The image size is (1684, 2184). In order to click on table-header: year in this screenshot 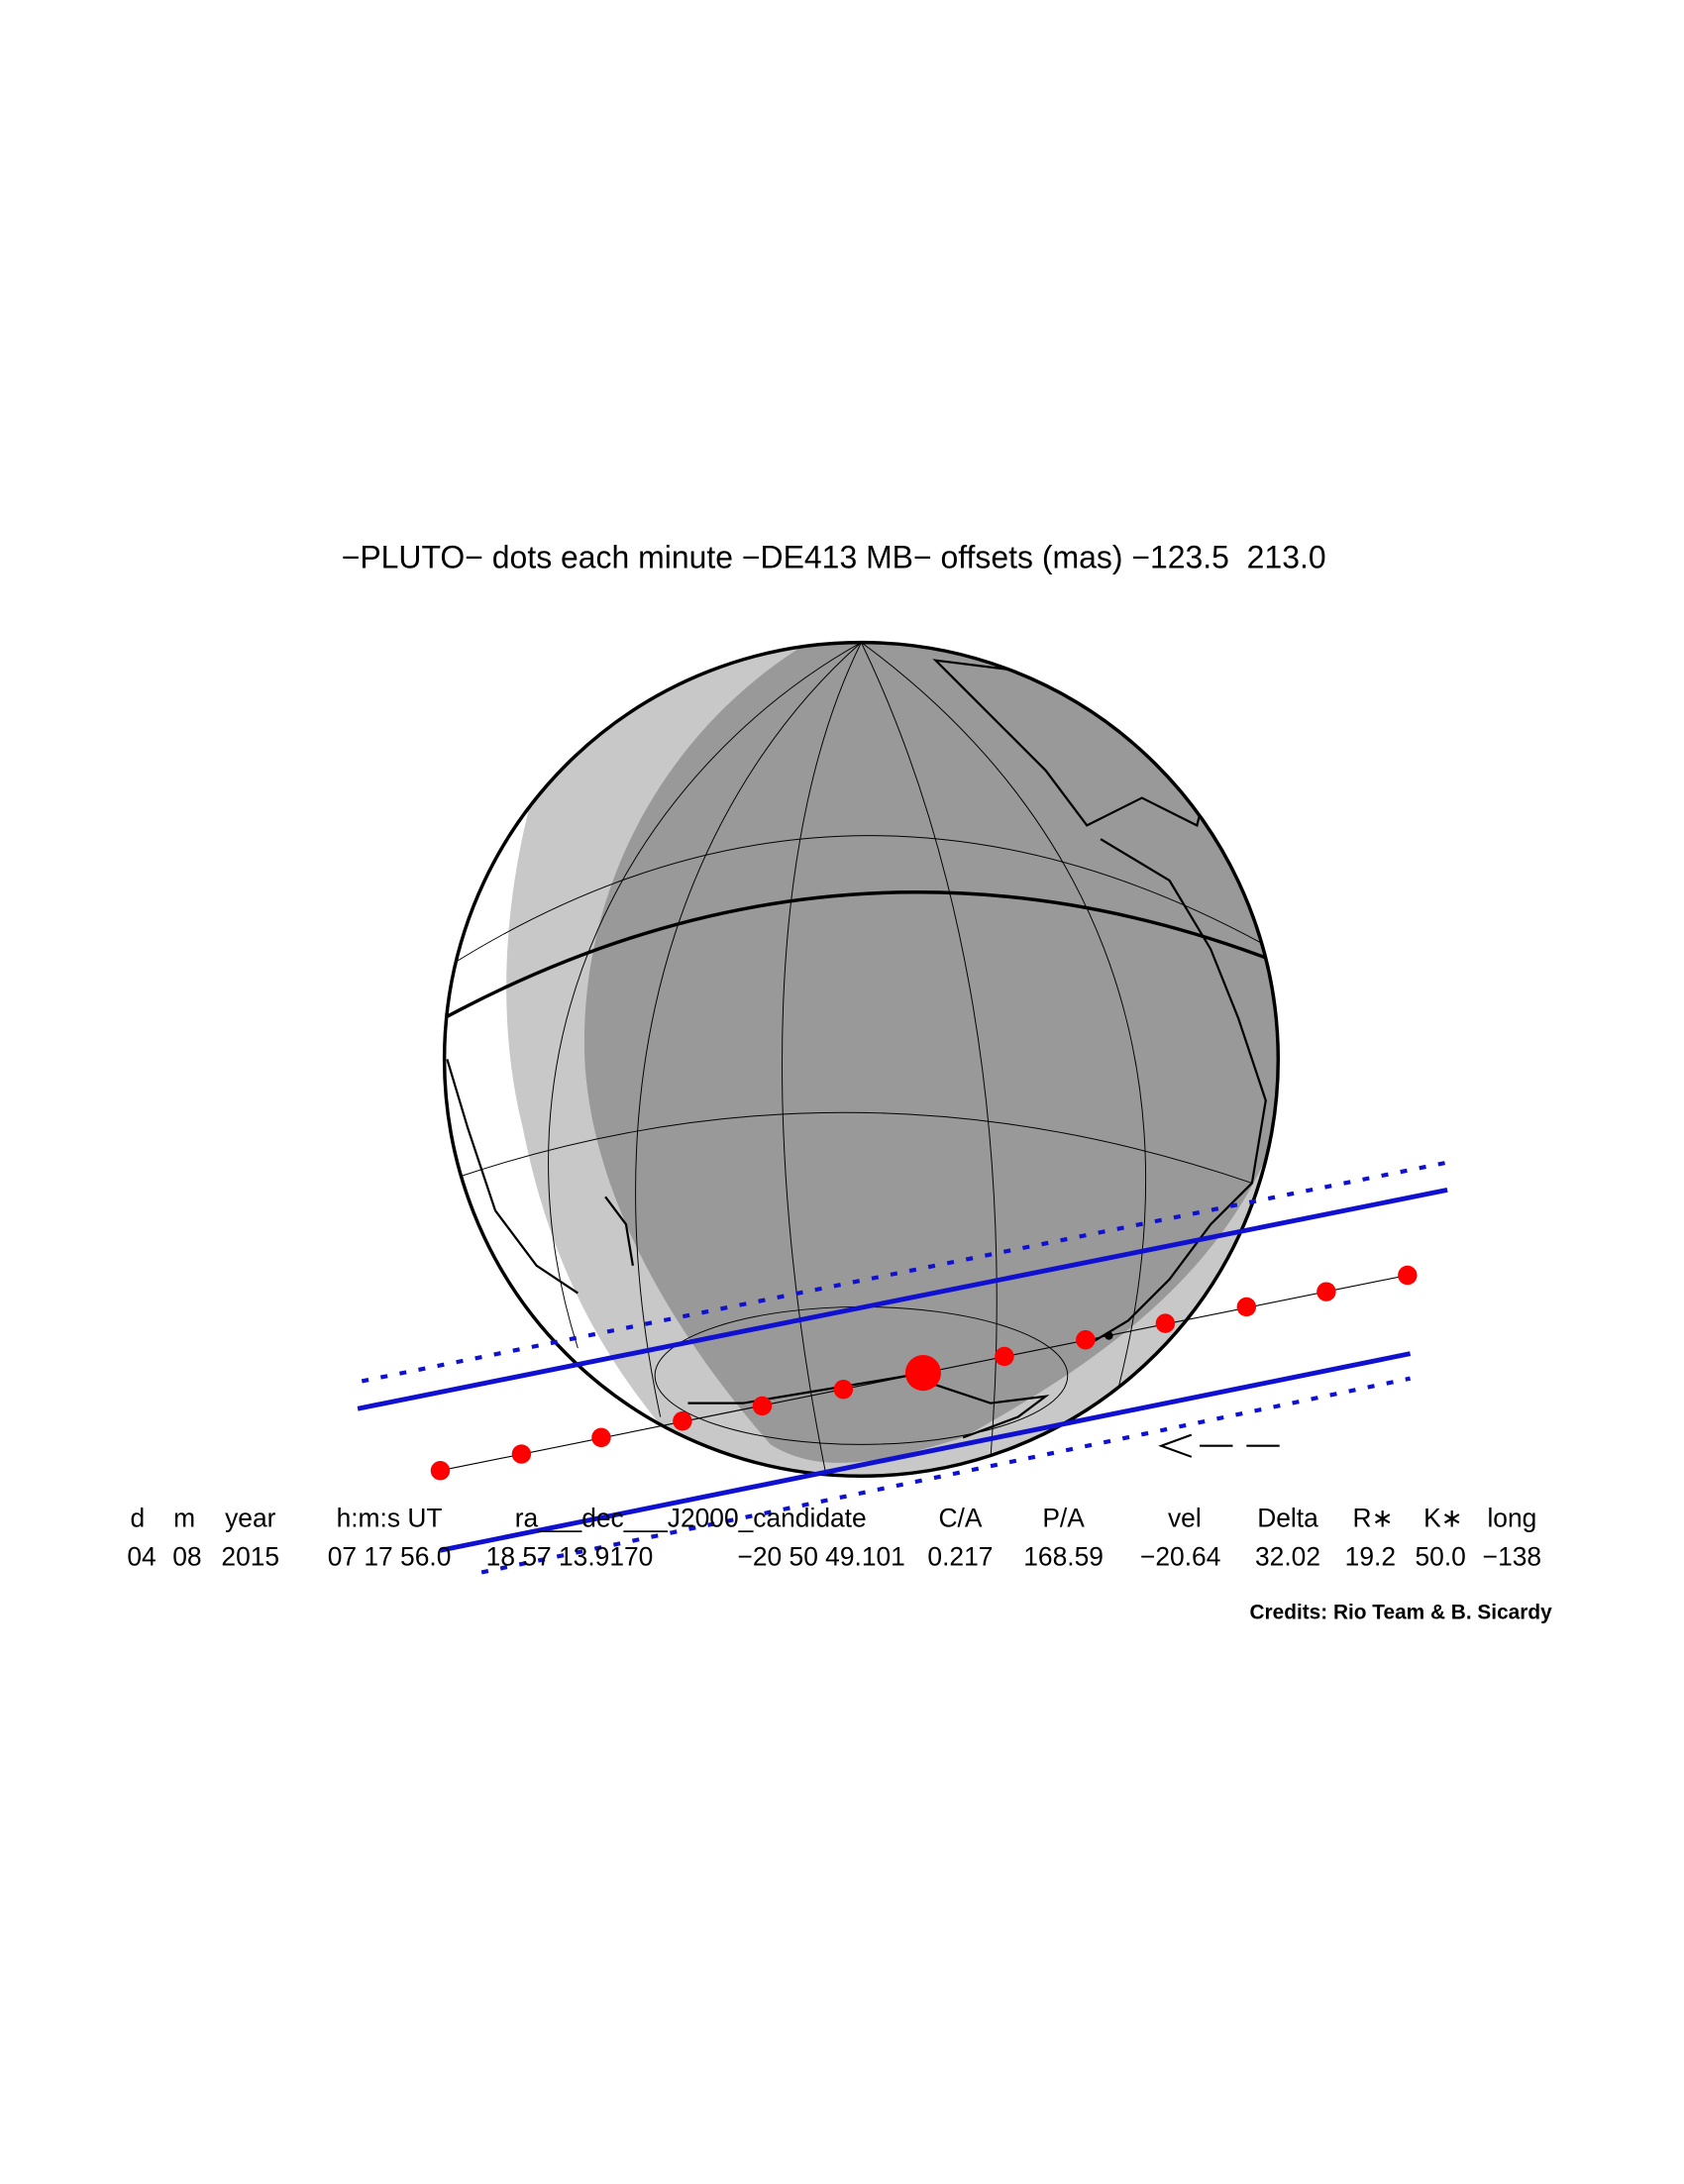, I will do `click(250, 1518)`.